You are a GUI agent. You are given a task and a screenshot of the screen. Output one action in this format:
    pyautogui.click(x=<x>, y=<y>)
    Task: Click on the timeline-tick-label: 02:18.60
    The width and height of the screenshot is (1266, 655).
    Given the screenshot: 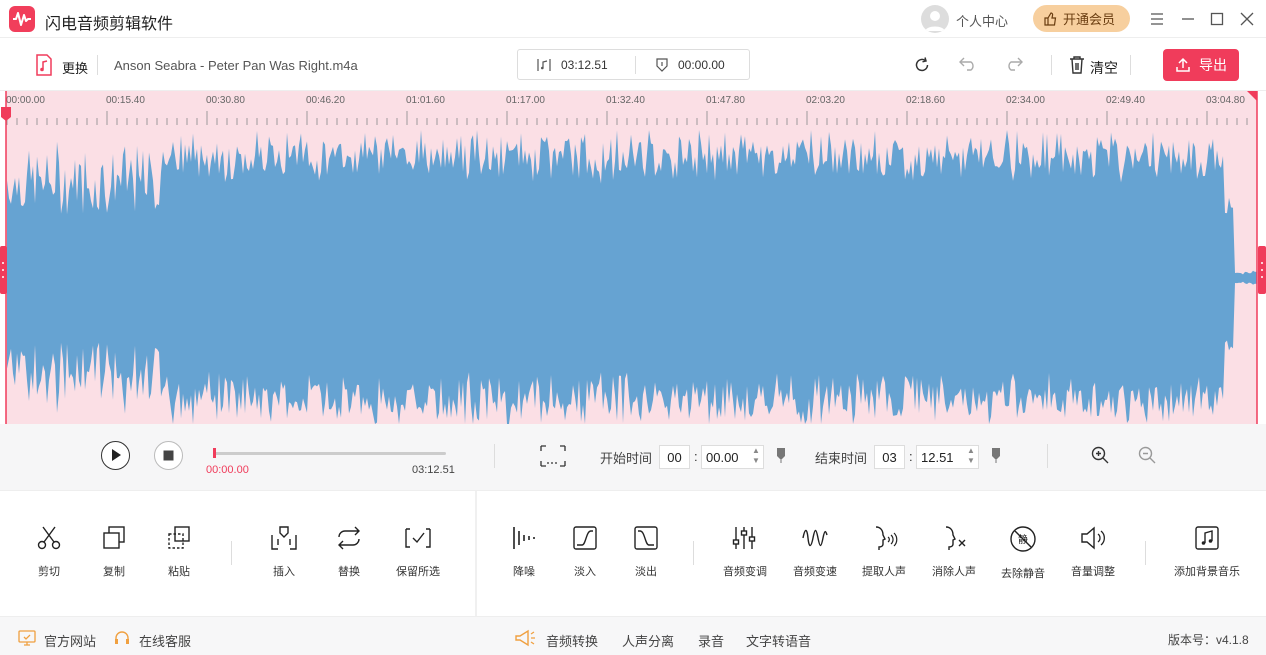 What is the action you would take?
    pyautogui.click(x=925, y=100)
    